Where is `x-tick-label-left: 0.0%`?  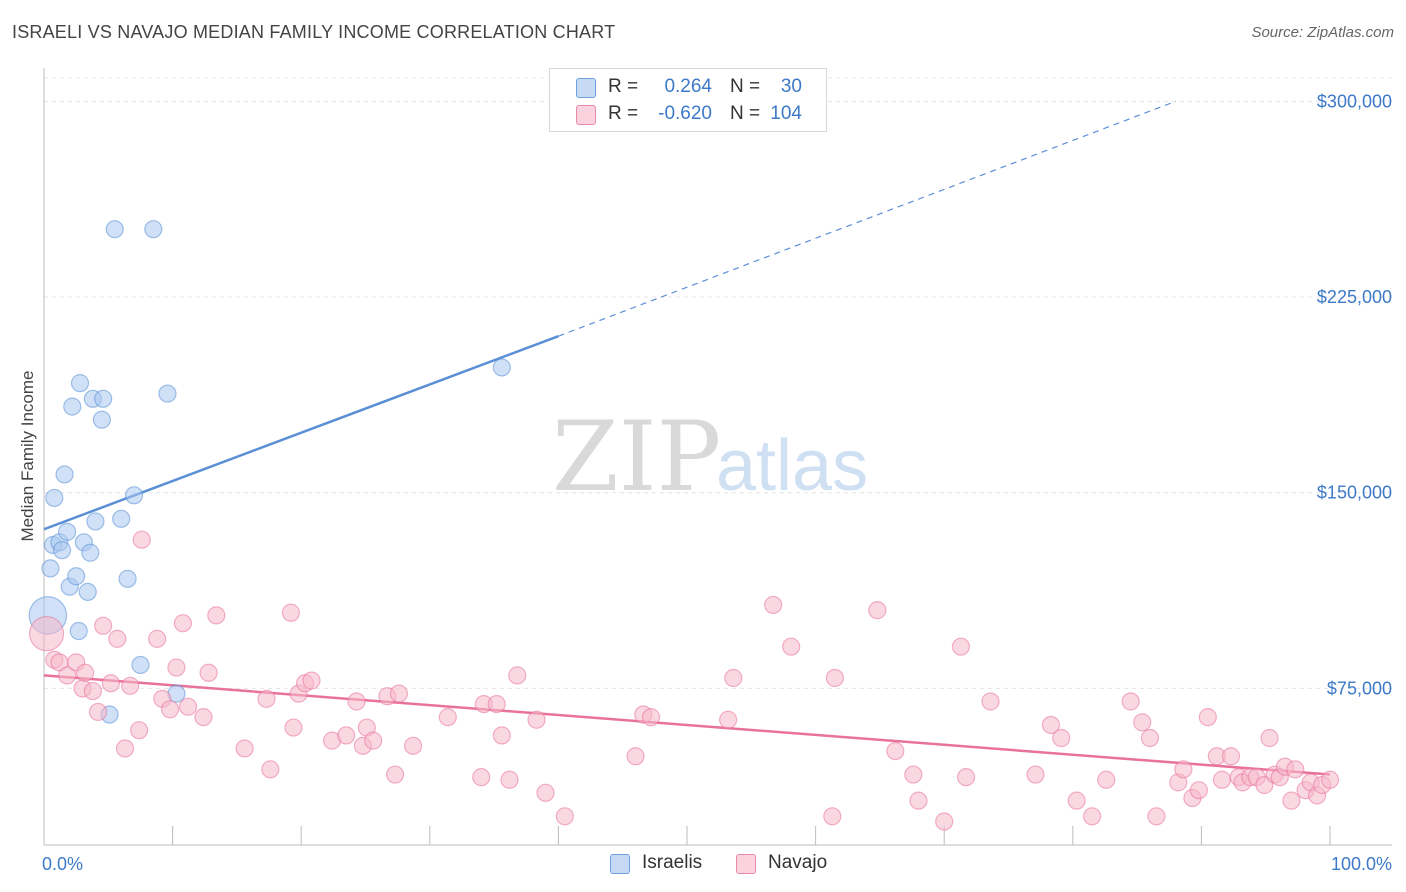
x-tick-label-left: 0.0% is located at coordinates (62, 864).